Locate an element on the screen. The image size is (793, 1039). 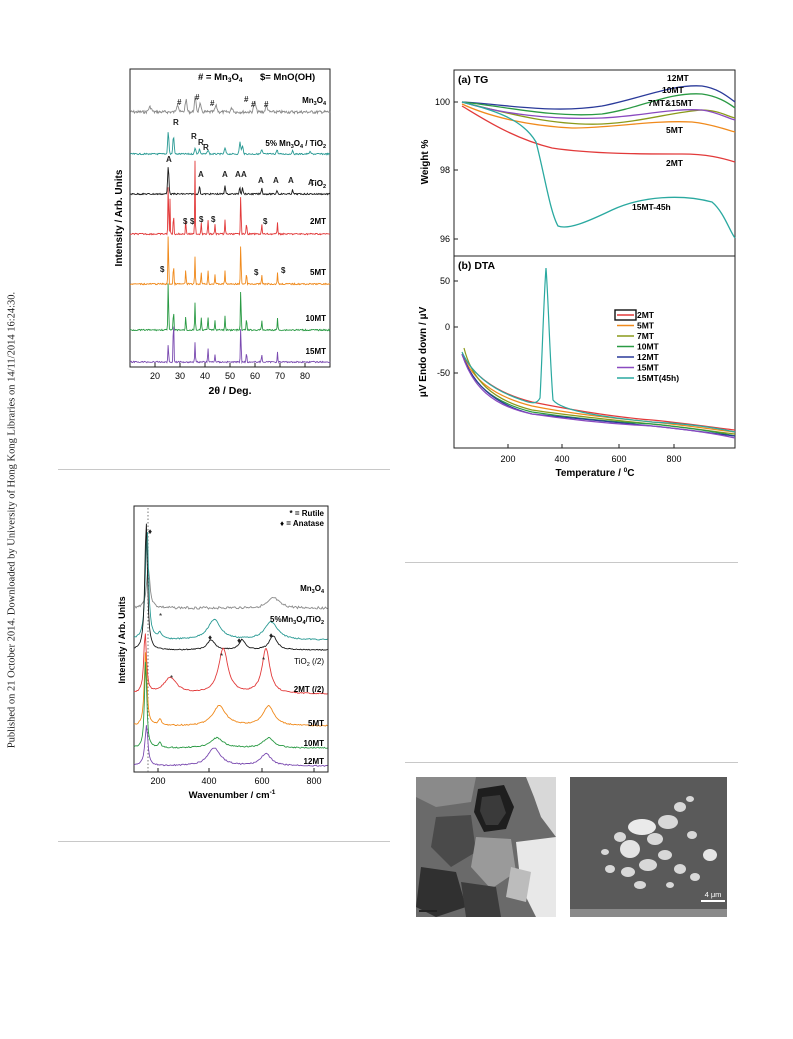
xrd-y-axis-label: Intensity / Arb. Units is located at coordinates (119, 217).